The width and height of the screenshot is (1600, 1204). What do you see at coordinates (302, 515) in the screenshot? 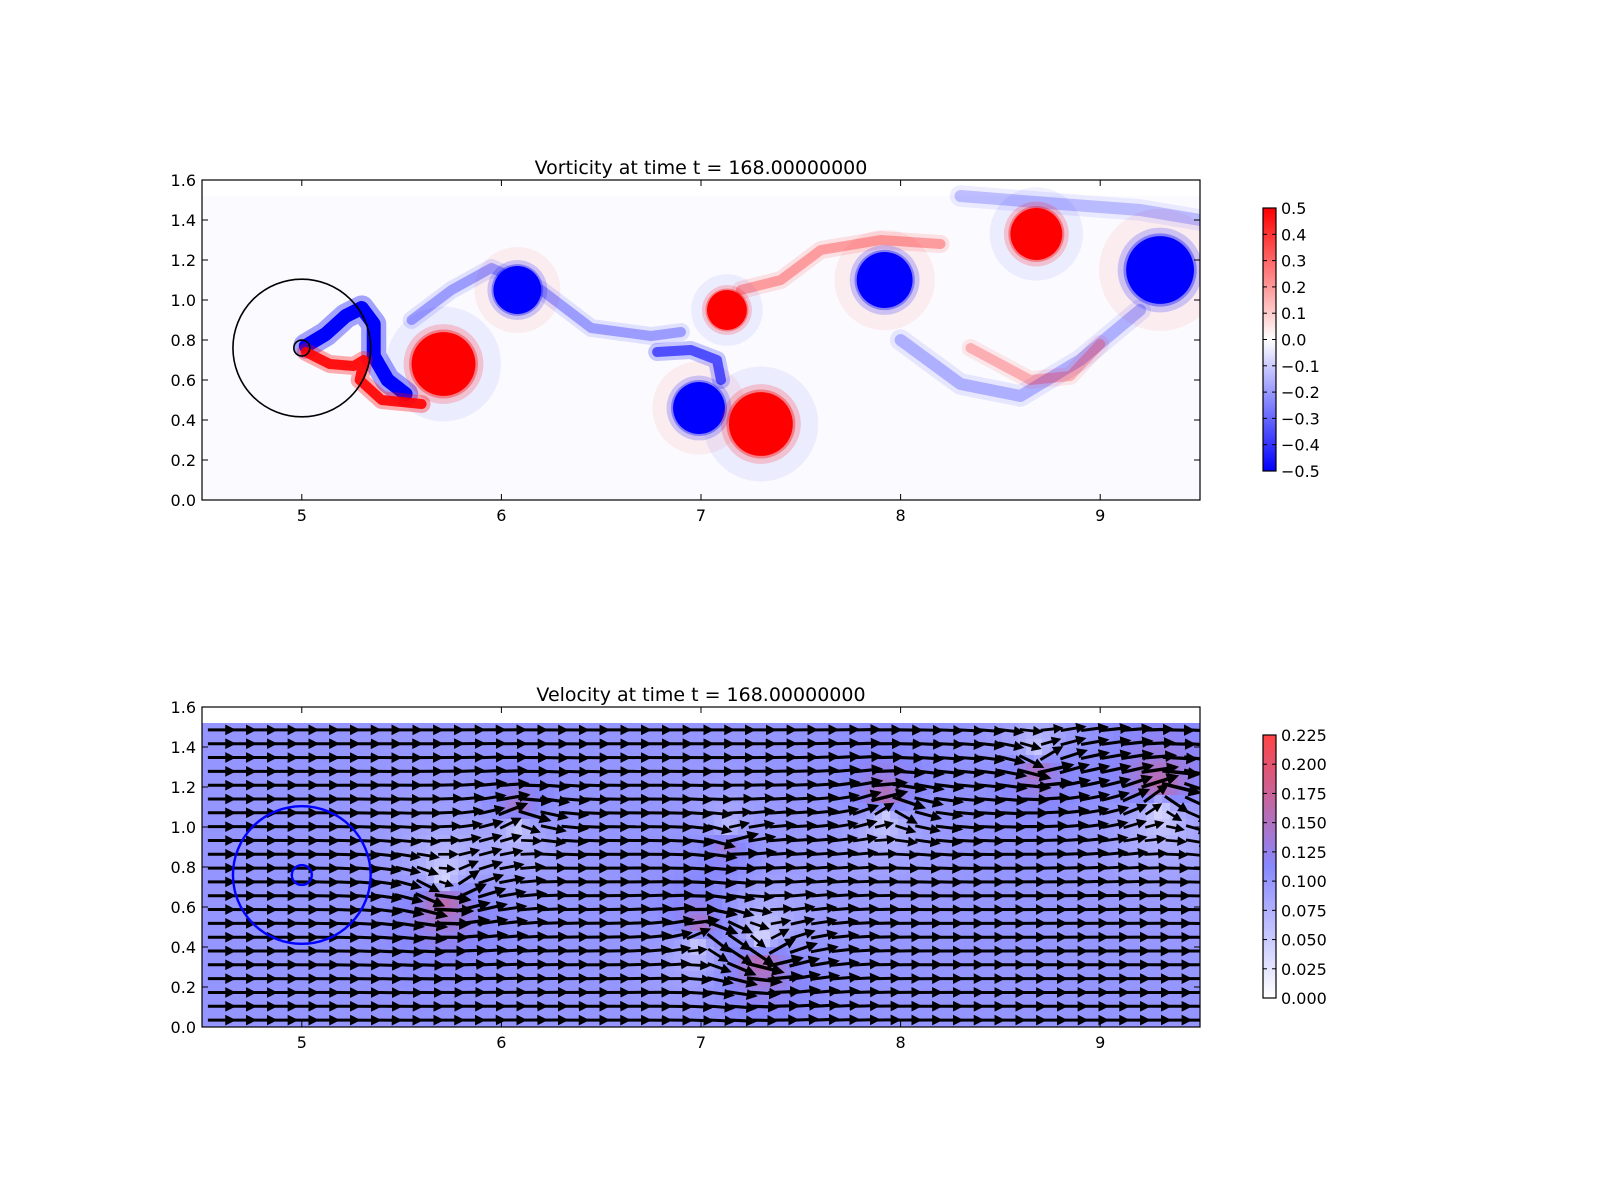
I see `x-tick-label: 5` at bounding box center [302, 515].